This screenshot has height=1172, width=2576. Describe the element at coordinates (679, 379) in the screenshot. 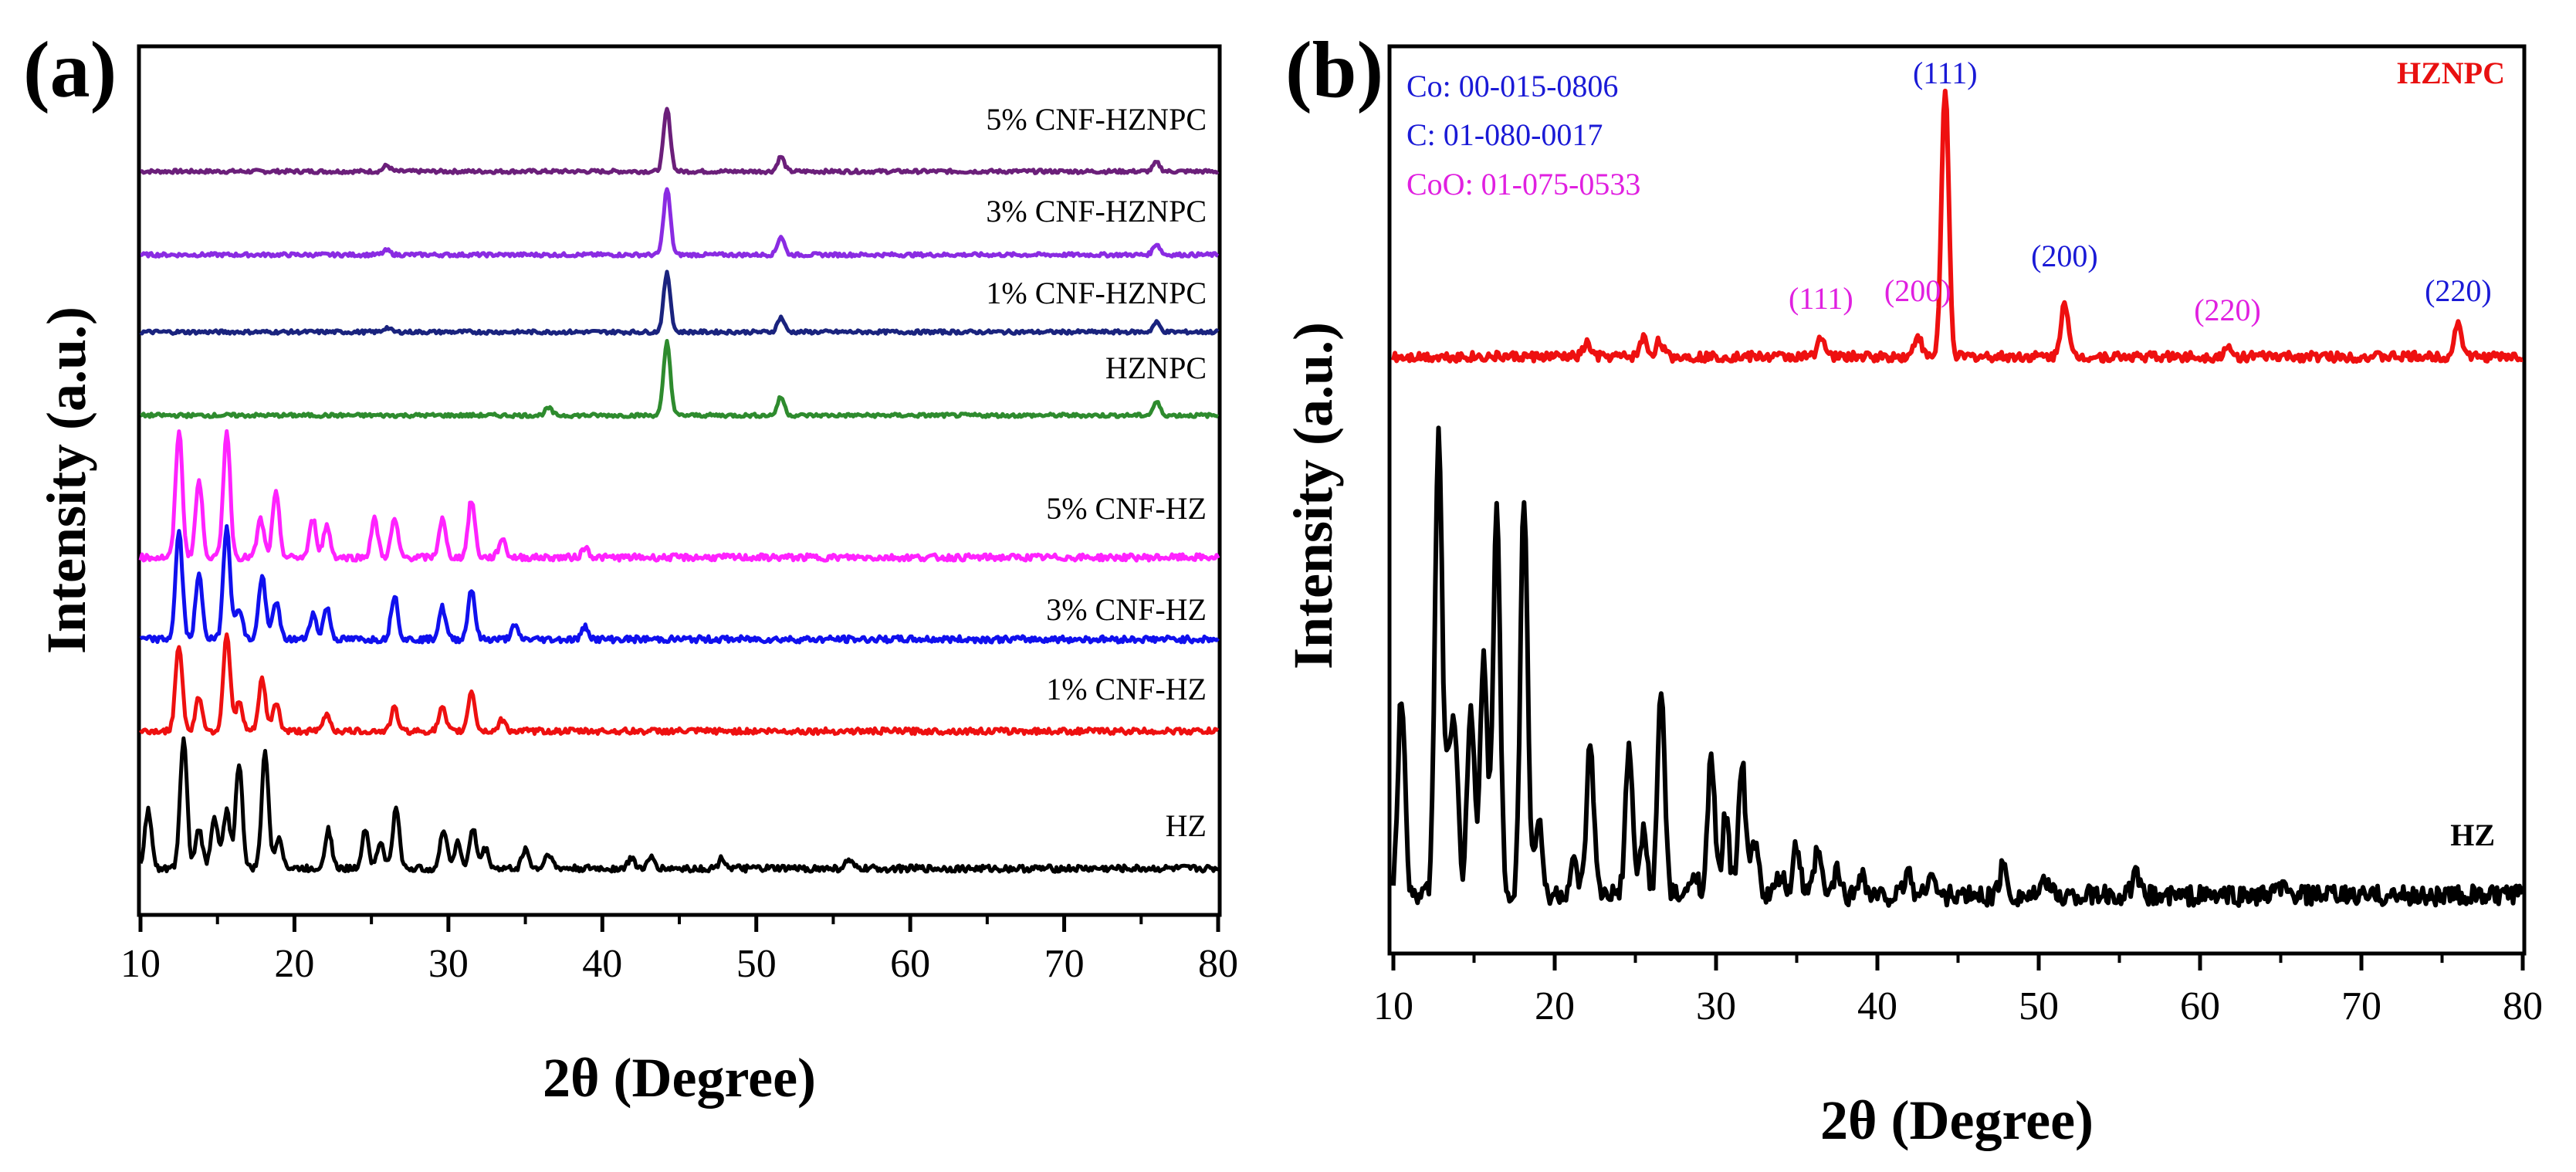

I see `series-curve-hznpc` at that location.